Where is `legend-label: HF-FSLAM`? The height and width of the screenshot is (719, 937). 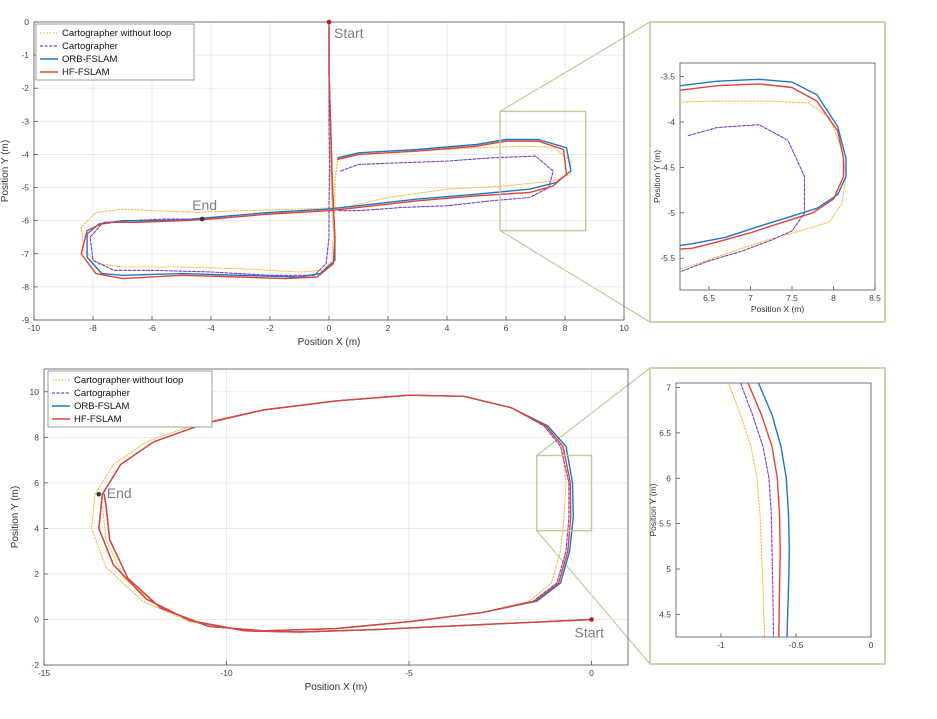
legend-label: HF-FSLAM is located at coordinates (86, 72).